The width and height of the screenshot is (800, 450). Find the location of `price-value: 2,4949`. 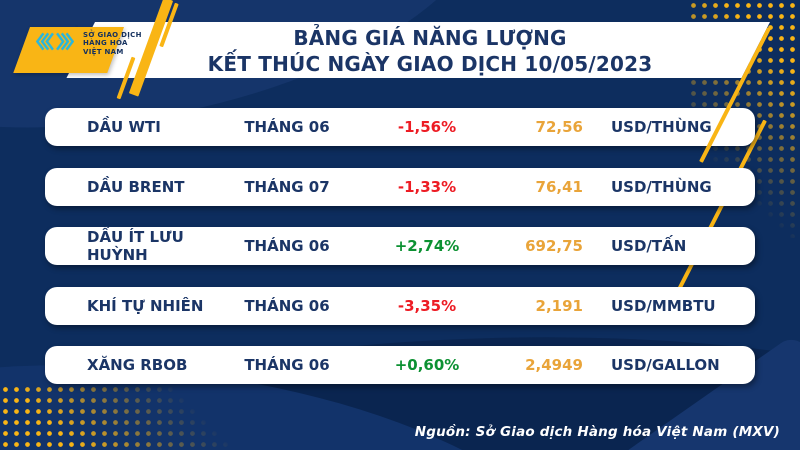

price-value: 2,4949 is located at coordinates (554, 365).